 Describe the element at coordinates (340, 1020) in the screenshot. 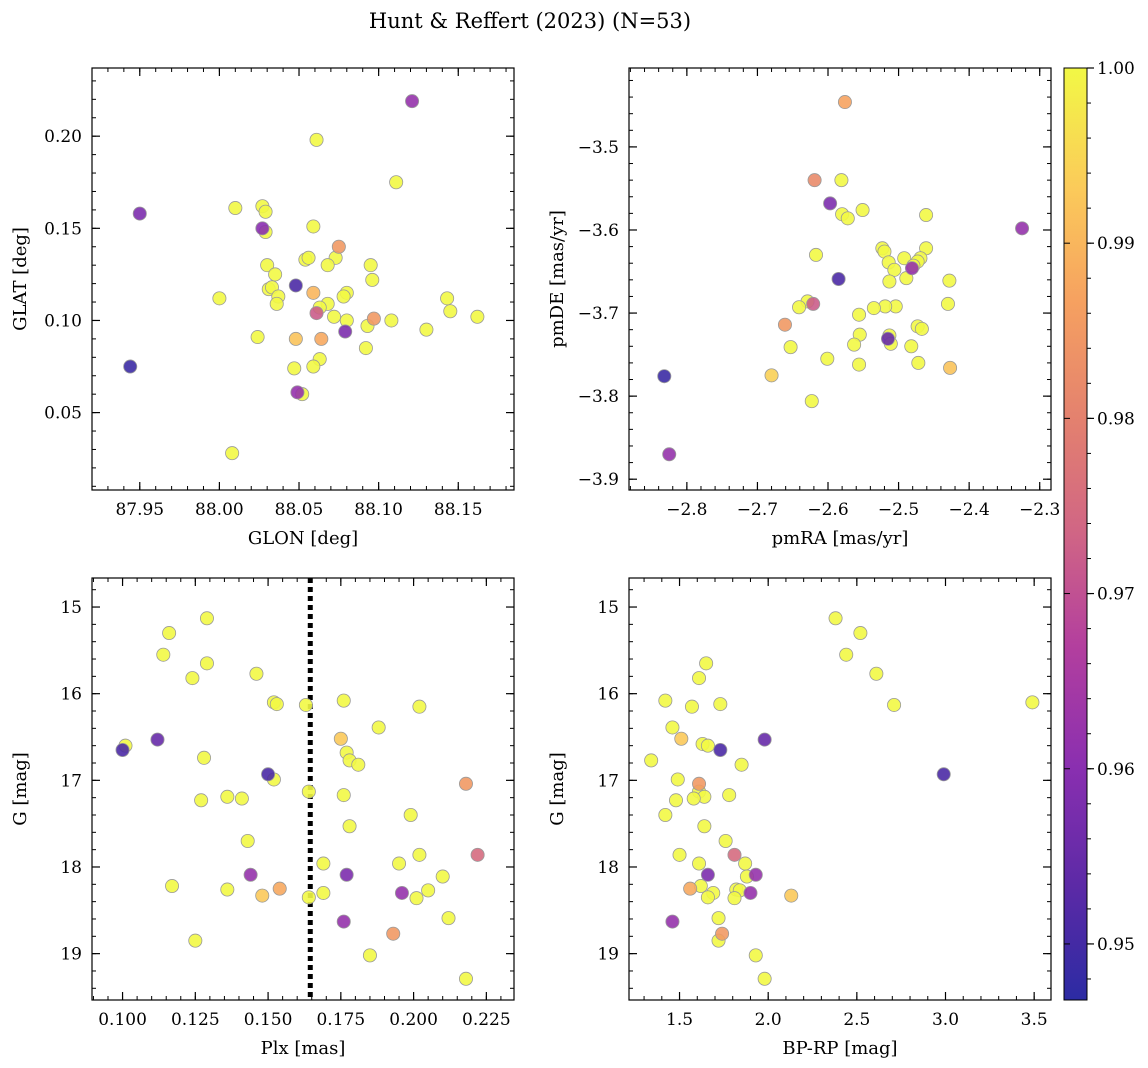

I see `x-tick-label: 0.175` at that location.